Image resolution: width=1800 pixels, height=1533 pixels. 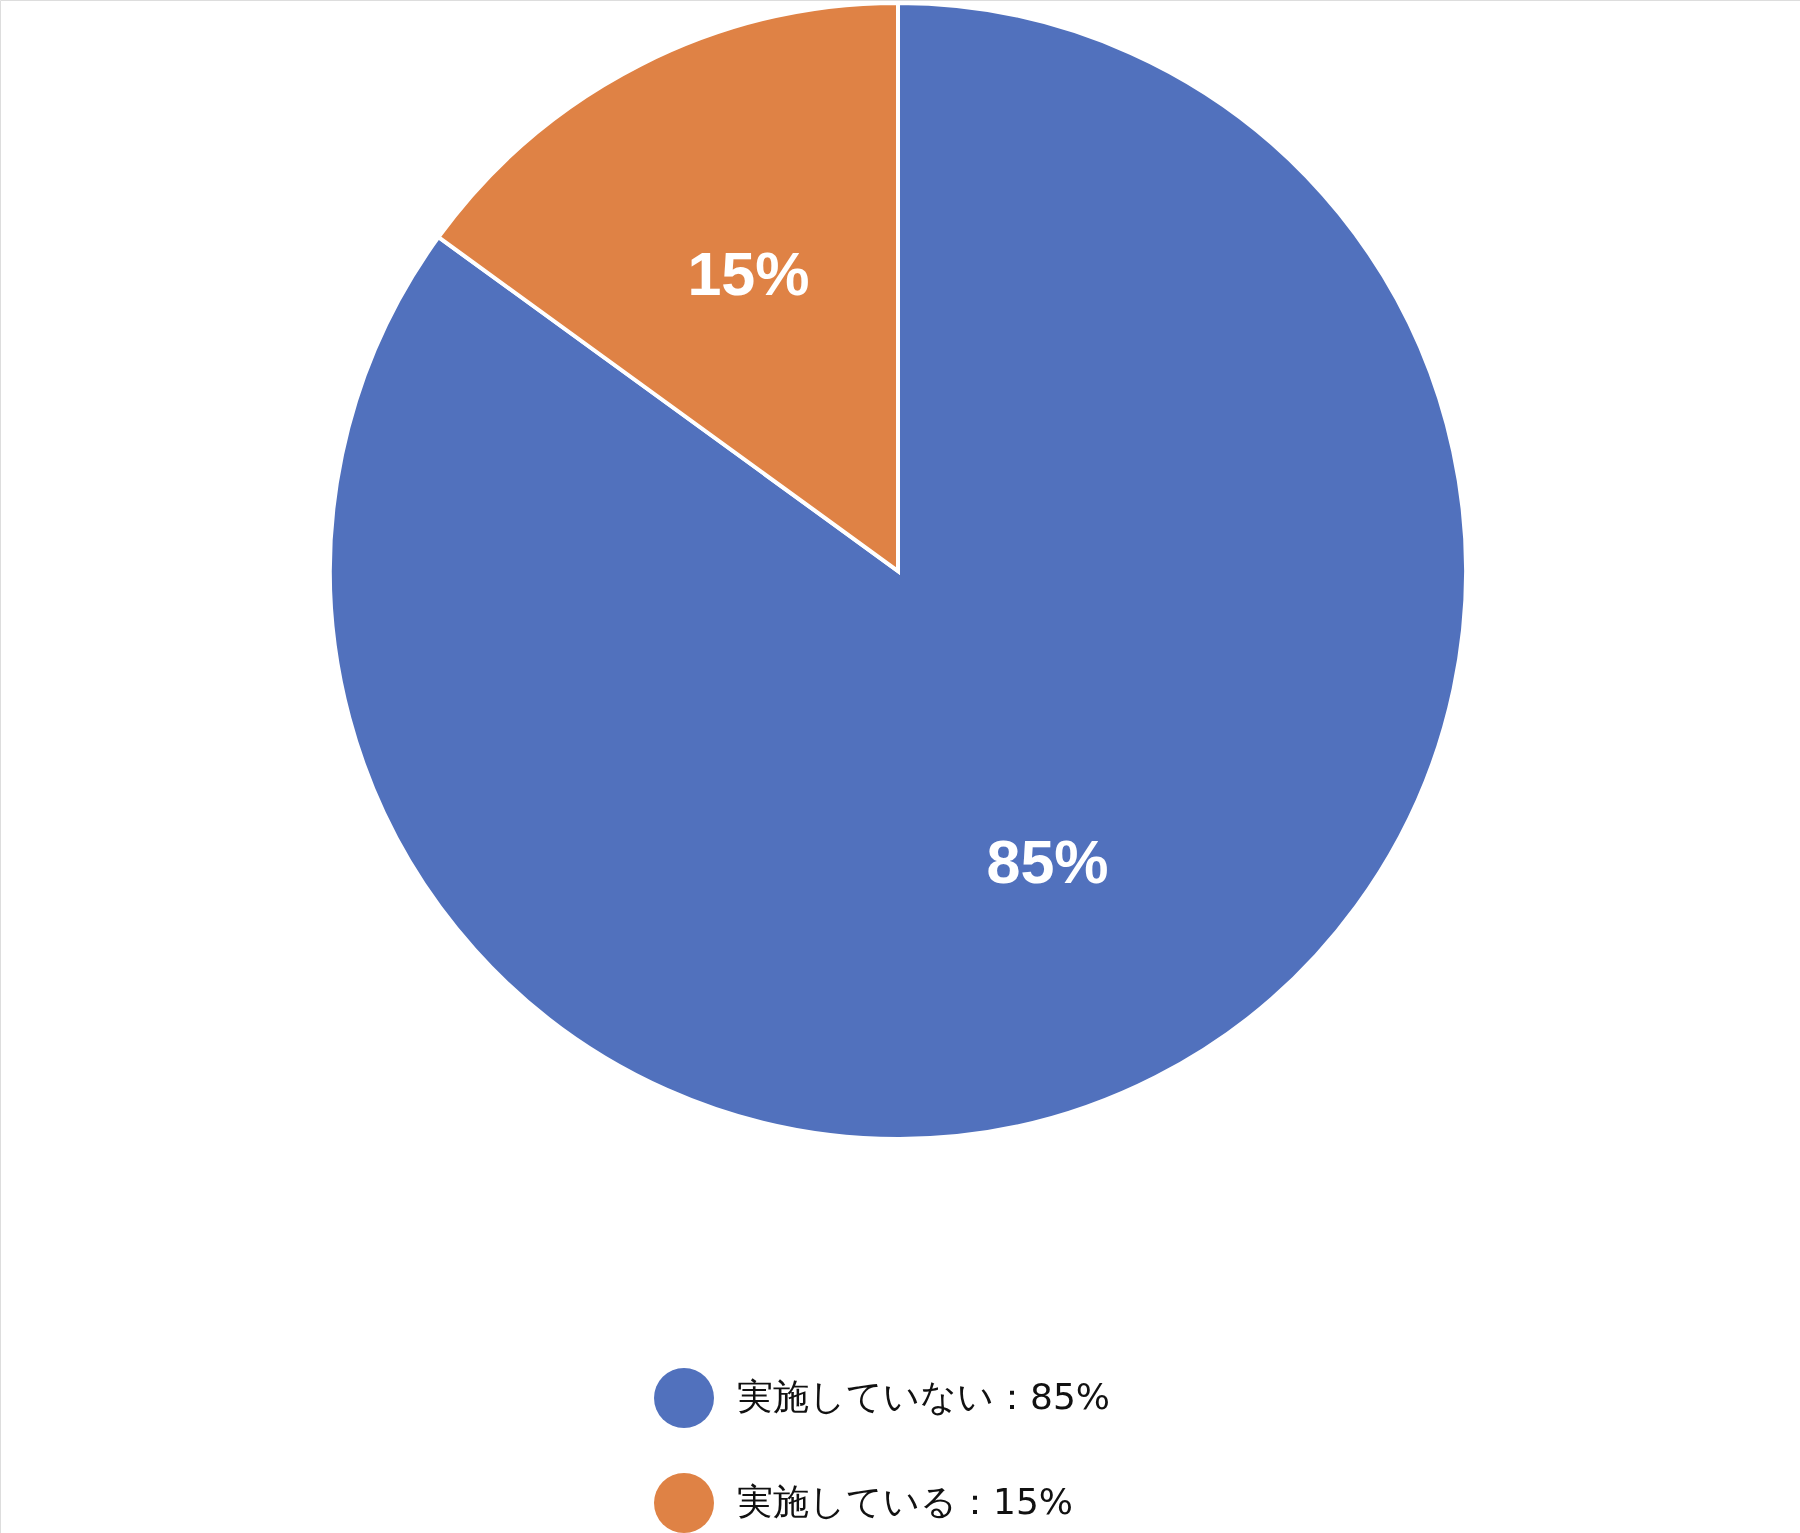 I want to click on data-label: 15%, so click(x=748, y=274).